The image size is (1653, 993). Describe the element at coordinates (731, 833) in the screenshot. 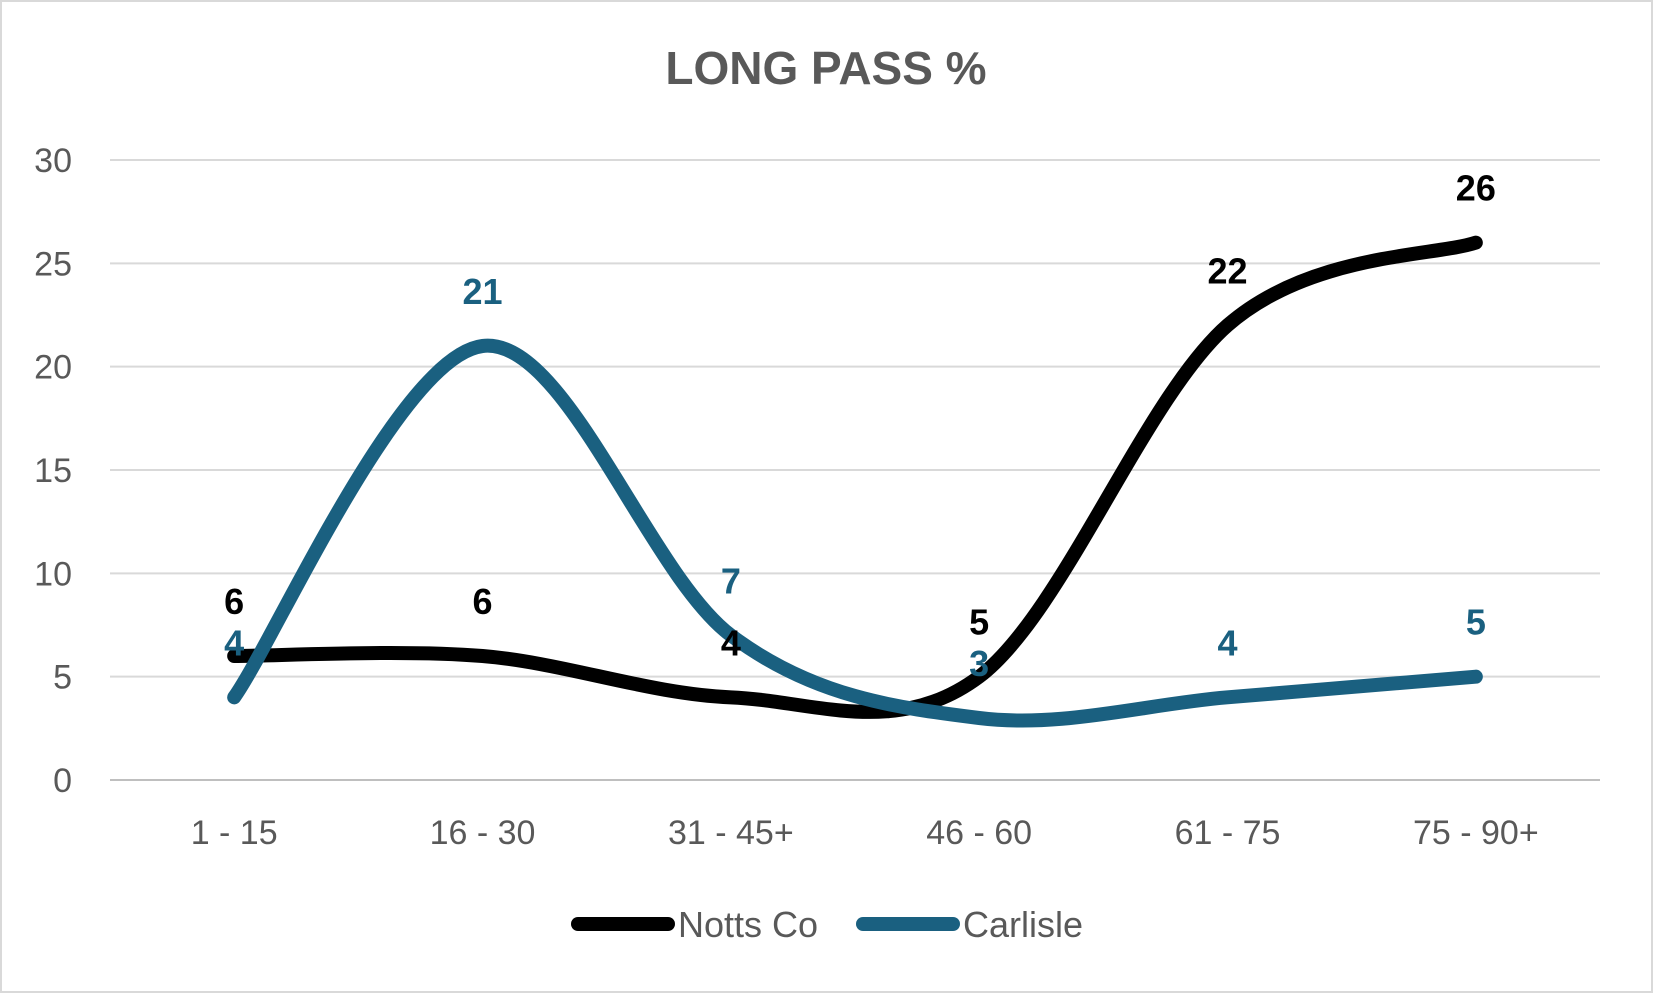

I see `x-tick-label: 31 - 45+` at that location.